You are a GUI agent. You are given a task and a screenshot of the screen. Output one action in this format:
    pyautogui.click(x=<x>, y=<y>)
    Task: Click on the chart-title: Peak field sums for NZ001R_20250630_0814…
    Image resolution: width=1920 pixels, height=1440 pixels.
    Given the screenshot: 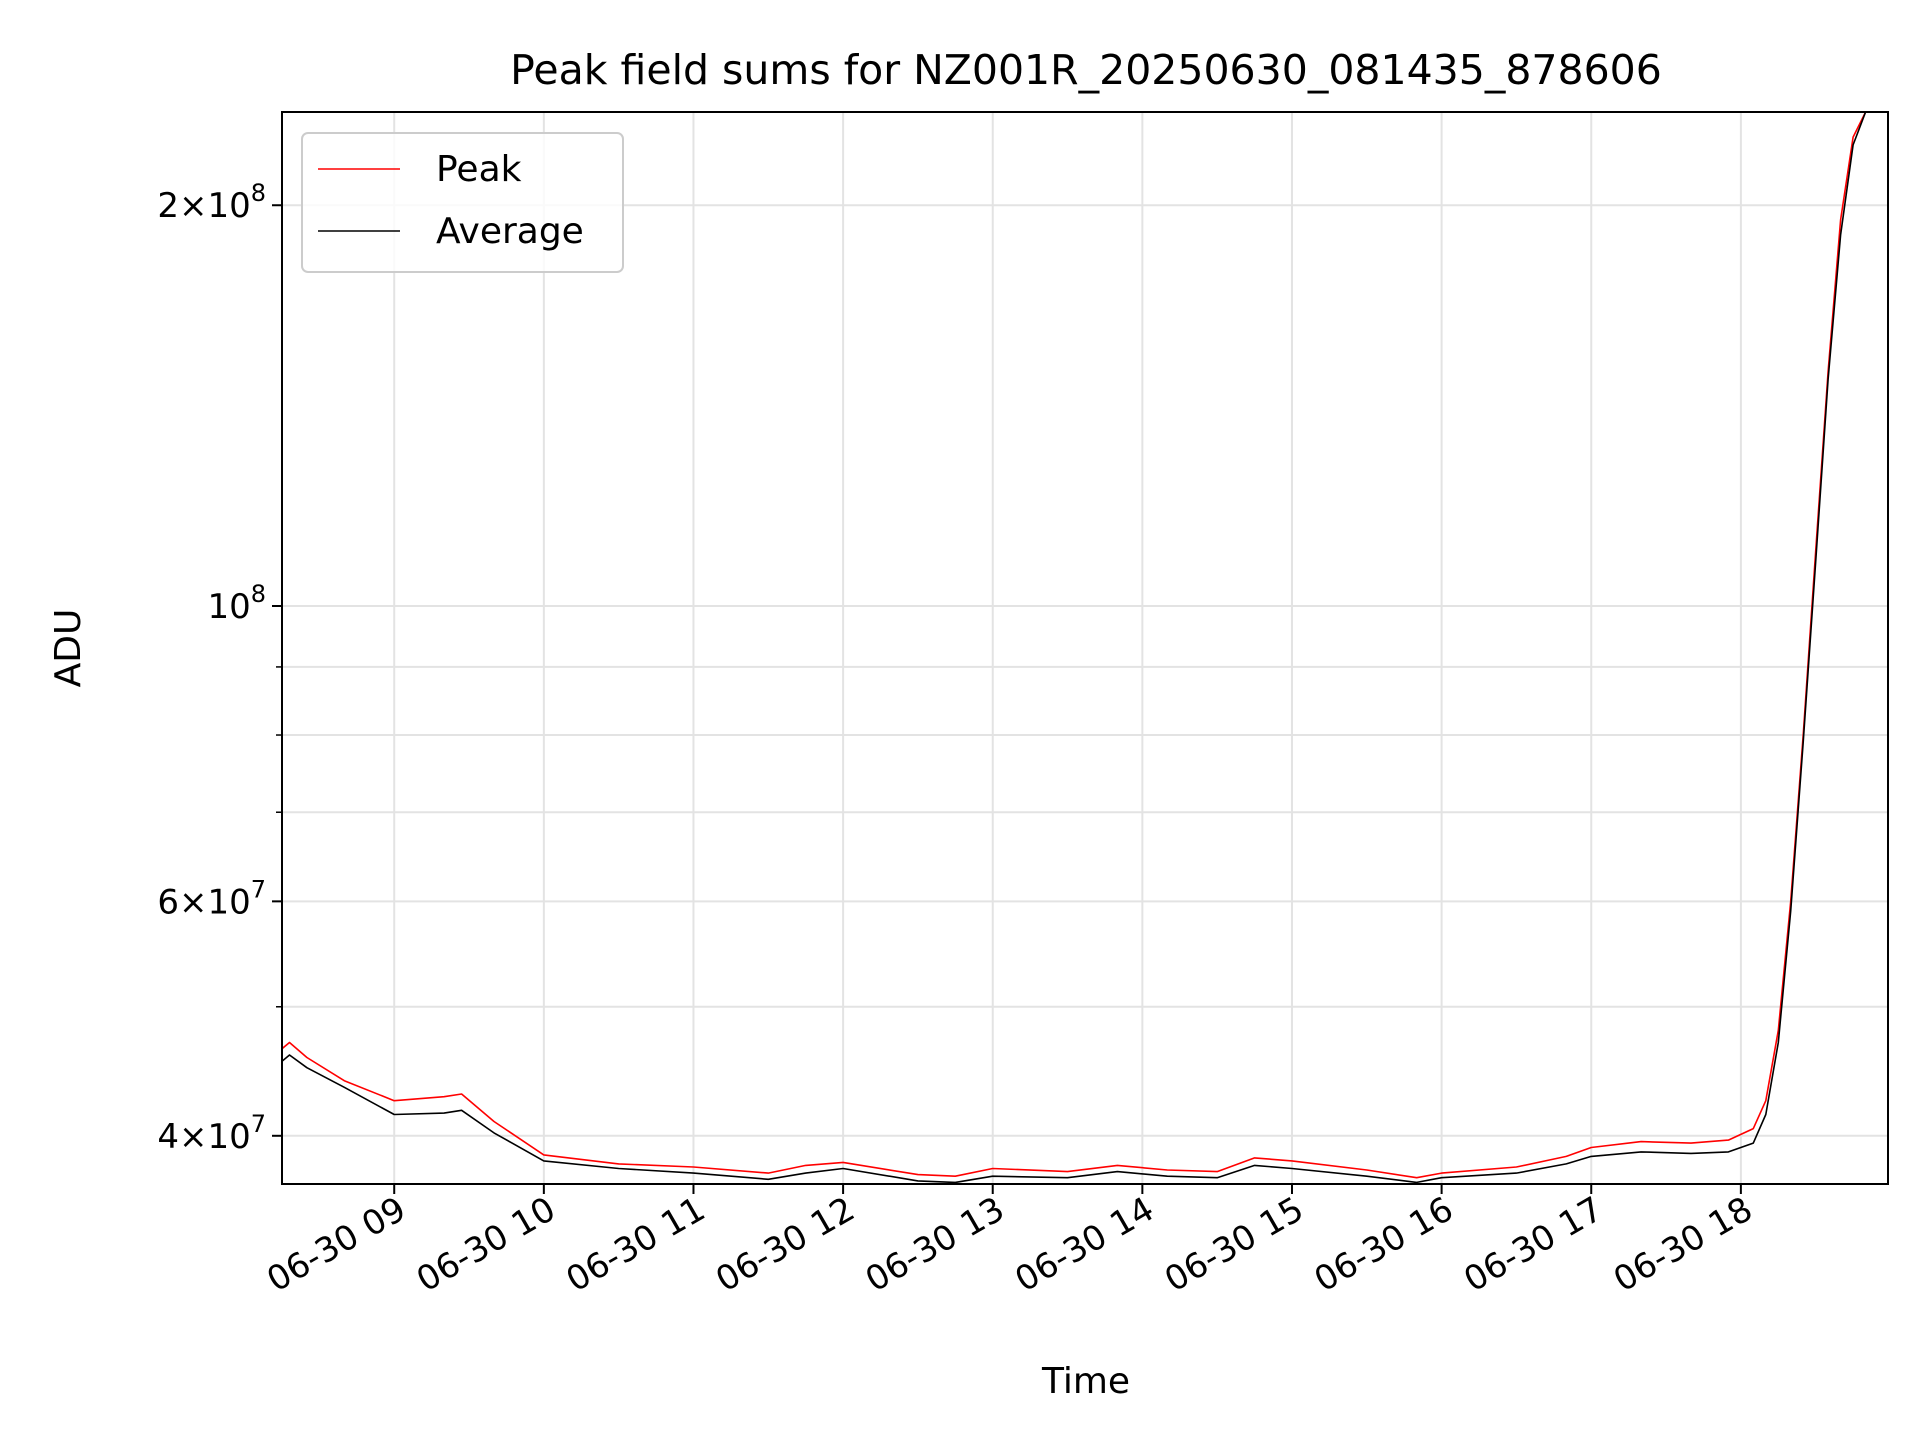 What is the action you would take?
    pyautogui.click(x=1086, y=70)
    